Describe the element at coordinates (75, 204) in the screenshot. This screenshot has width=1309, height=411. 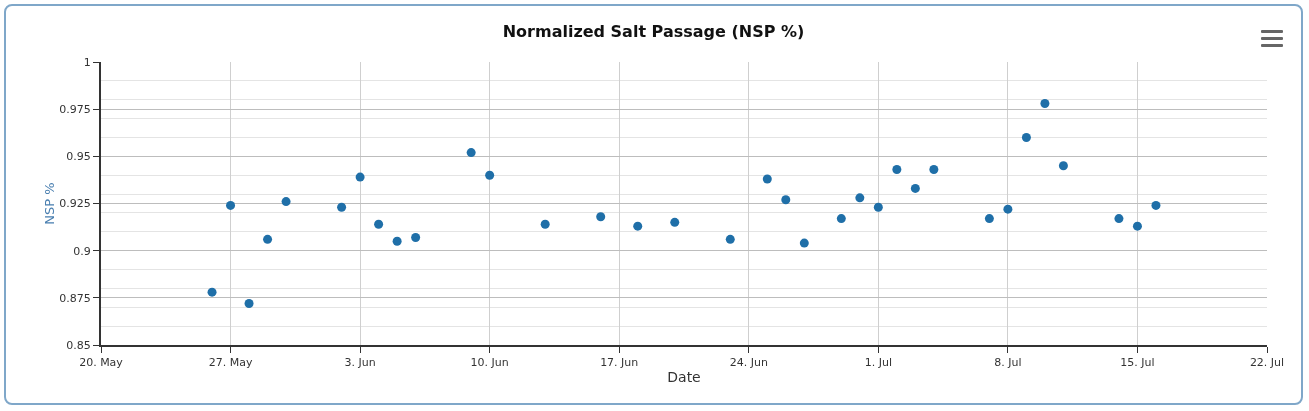
I see `y-tick-label: 0.925` at that location.